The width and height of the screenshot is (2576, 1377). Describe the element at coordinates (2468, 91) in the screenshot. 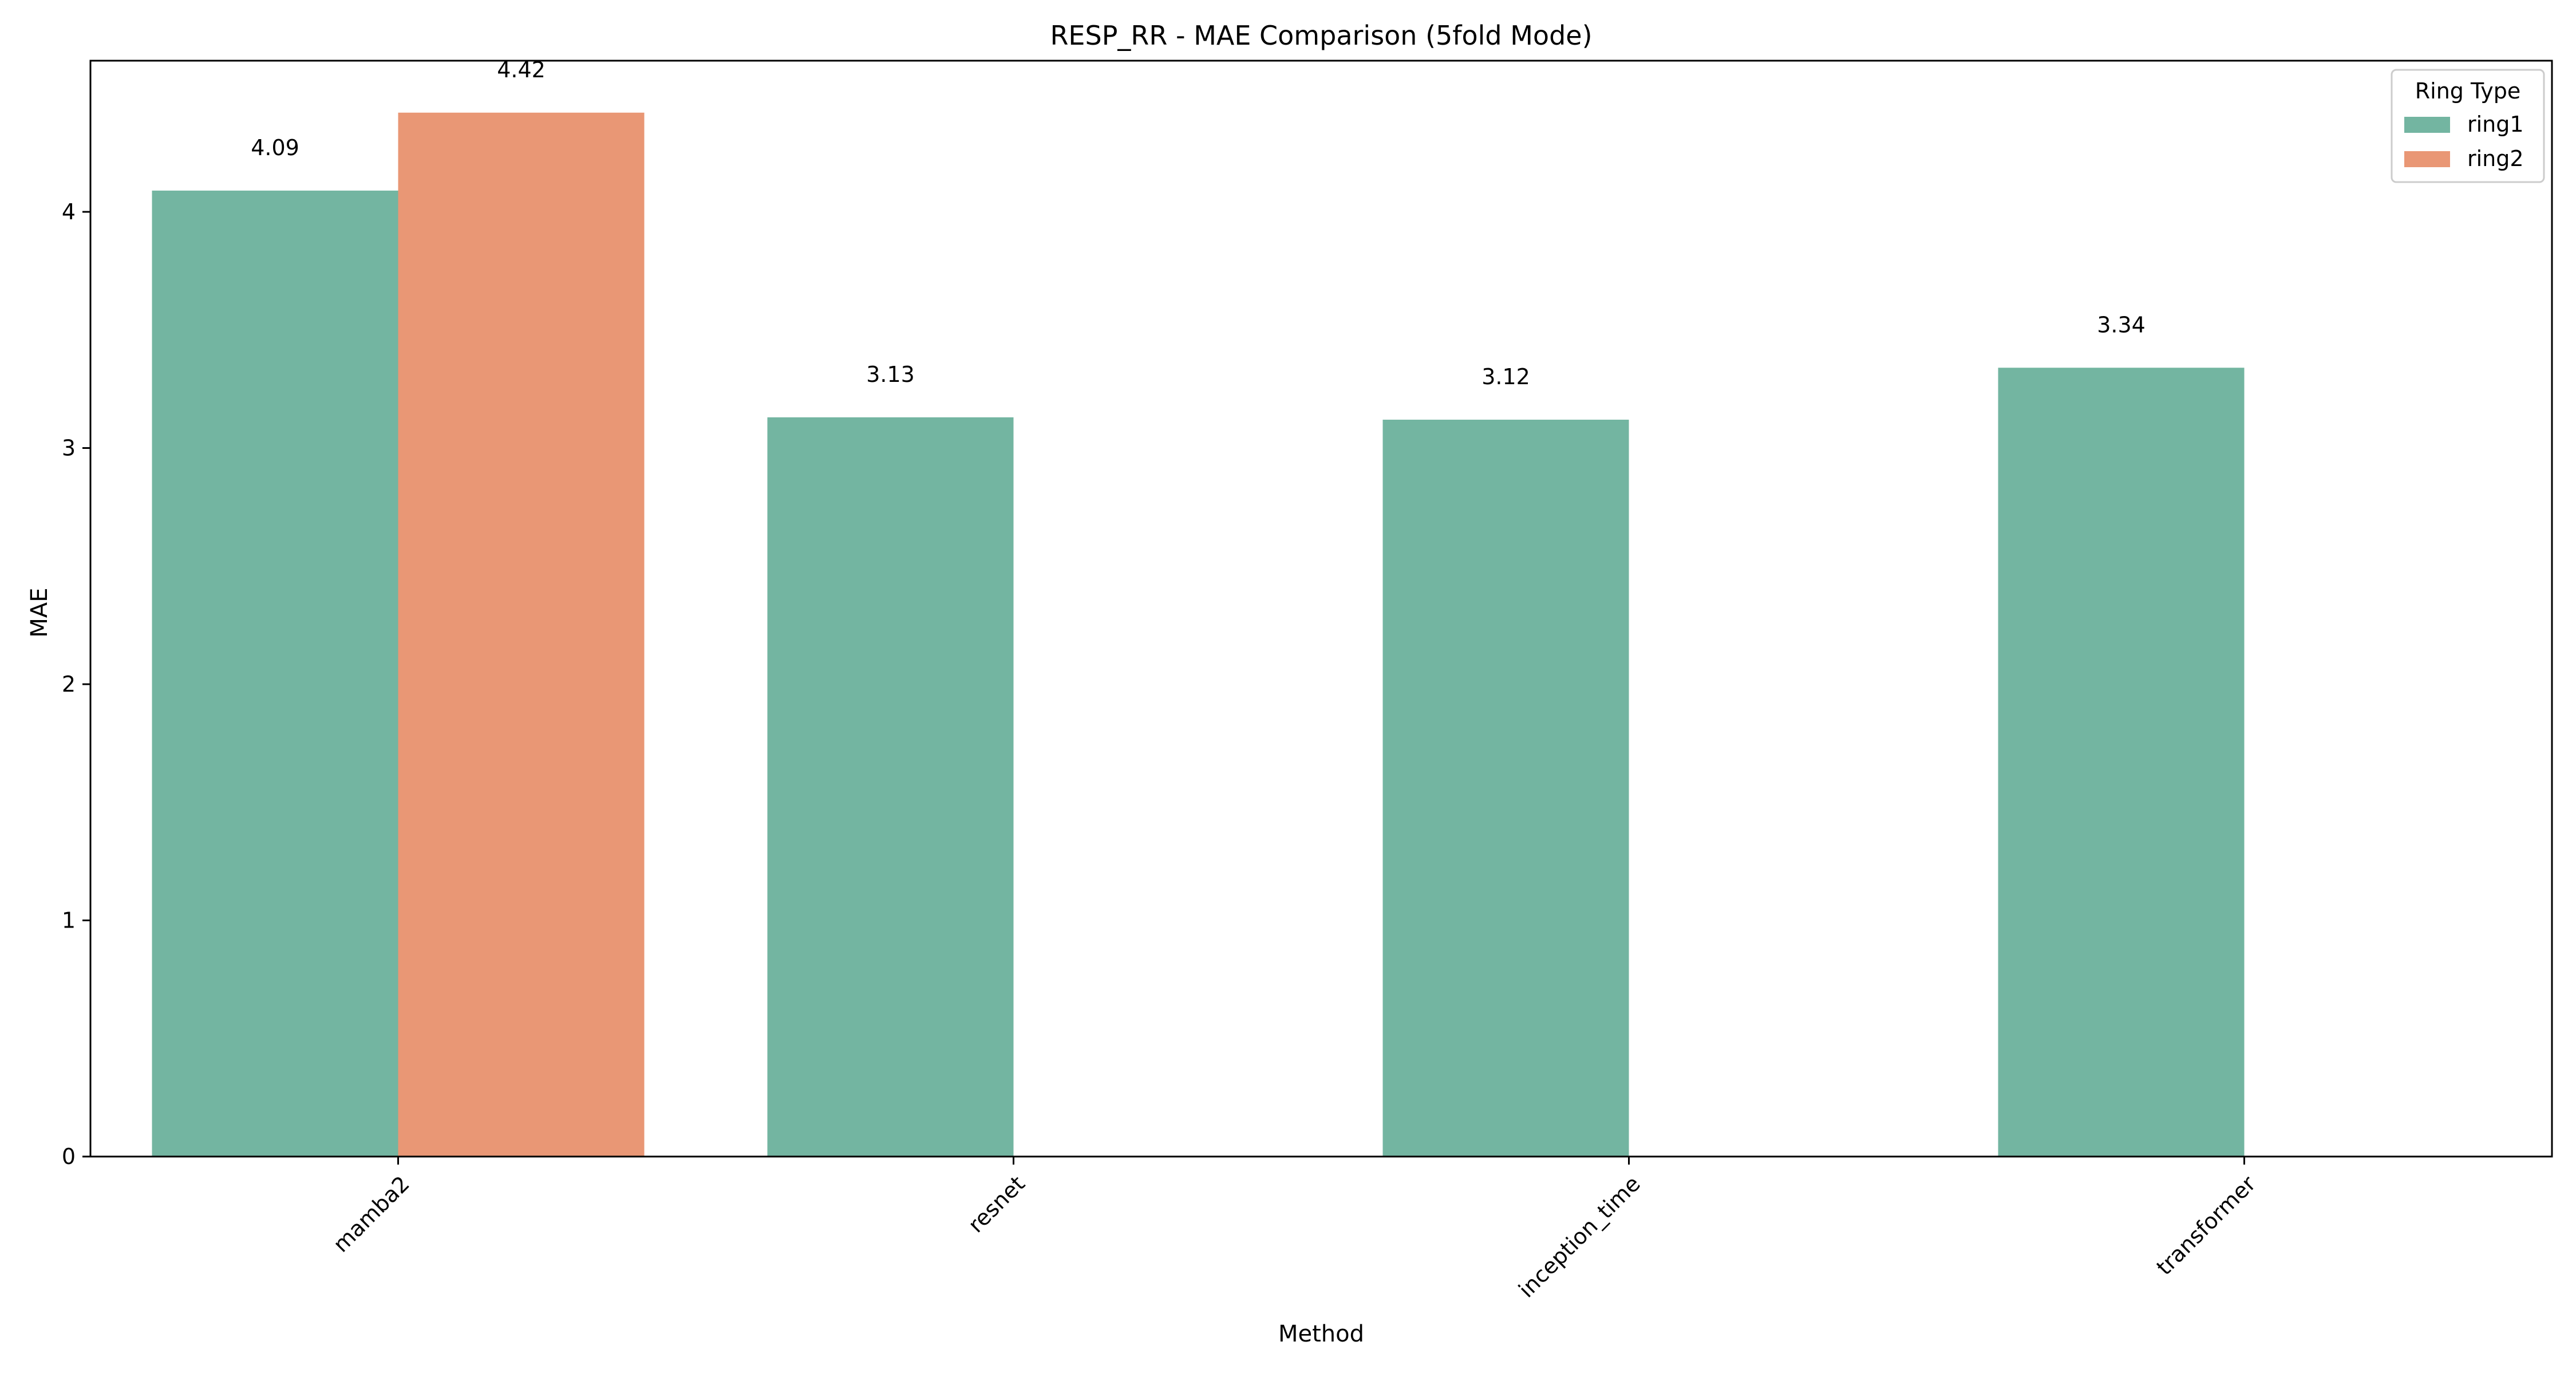

I see `legend-title: Ring Type` at that location.